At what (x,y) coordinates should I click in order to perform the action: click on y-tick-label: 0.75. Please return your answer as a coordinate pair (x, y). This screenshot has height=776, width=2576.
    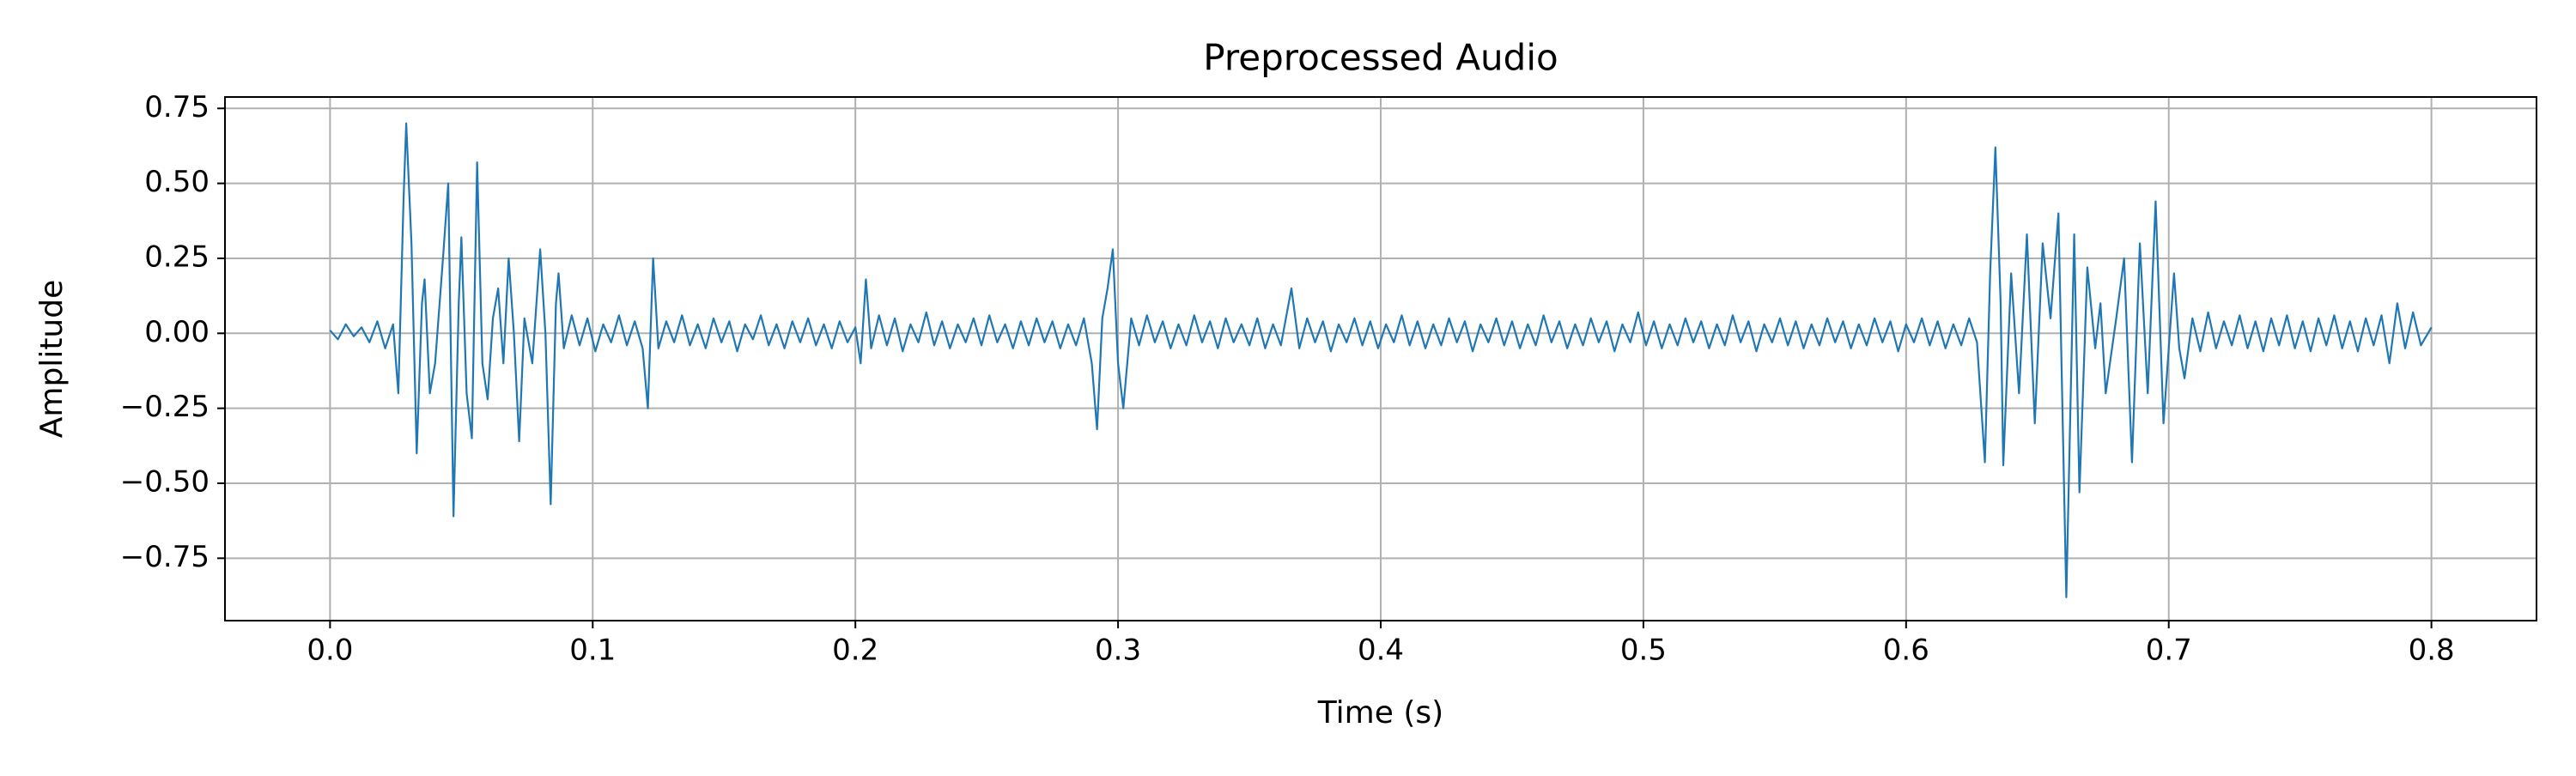
    Looking at the image, I should click on (177, 107).